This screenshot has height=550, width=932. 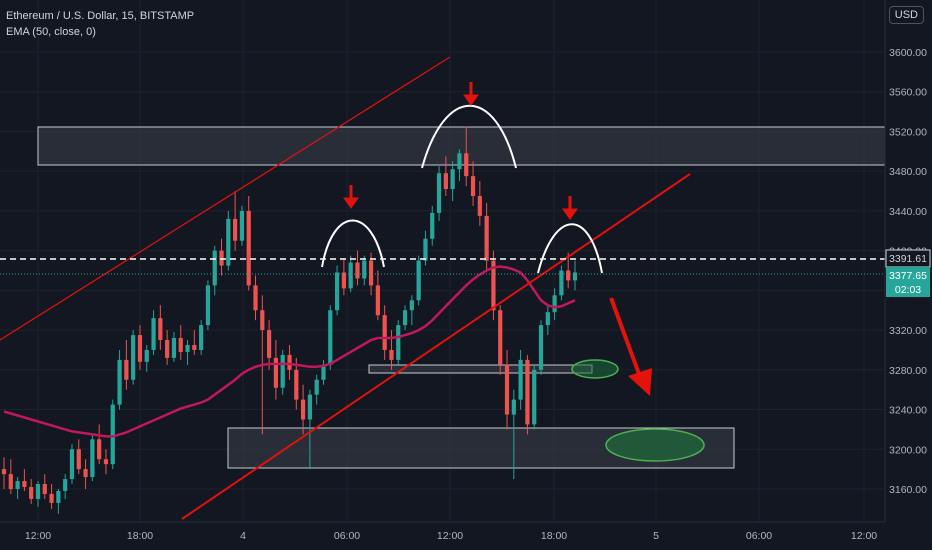 I want to click on price-tick-label: 3160.00, so click(x=908, y=490).